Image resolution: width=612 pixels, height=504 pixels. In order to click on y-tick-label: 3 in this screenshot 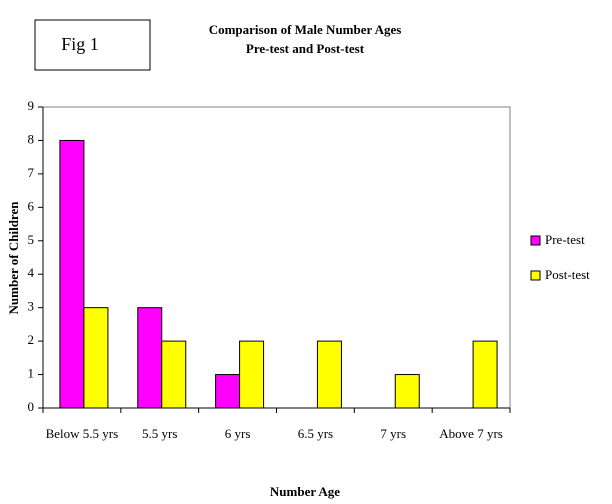, I will do `click(31, 306)`.